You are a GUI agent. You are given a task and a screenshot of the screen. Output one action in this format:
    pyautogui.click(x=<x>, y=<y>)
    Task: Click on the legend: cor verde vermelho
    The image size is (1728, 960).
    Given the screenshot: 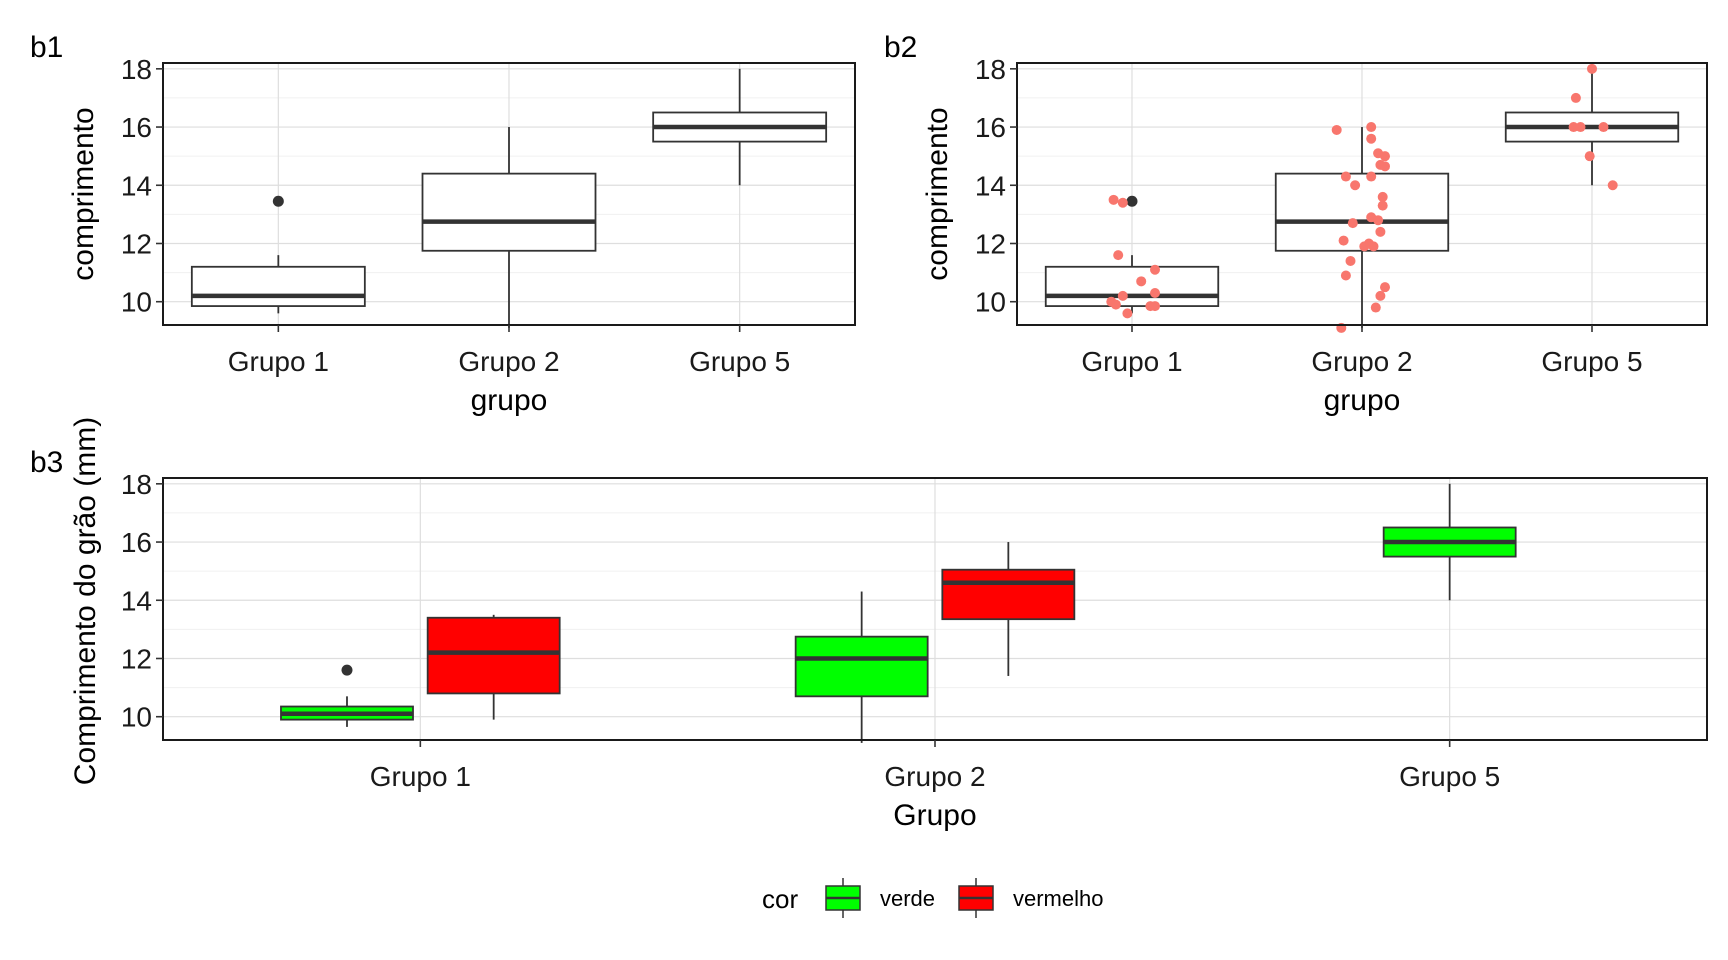 What is the action you would take?
    pyautogui.click(x=932, y=898)
    